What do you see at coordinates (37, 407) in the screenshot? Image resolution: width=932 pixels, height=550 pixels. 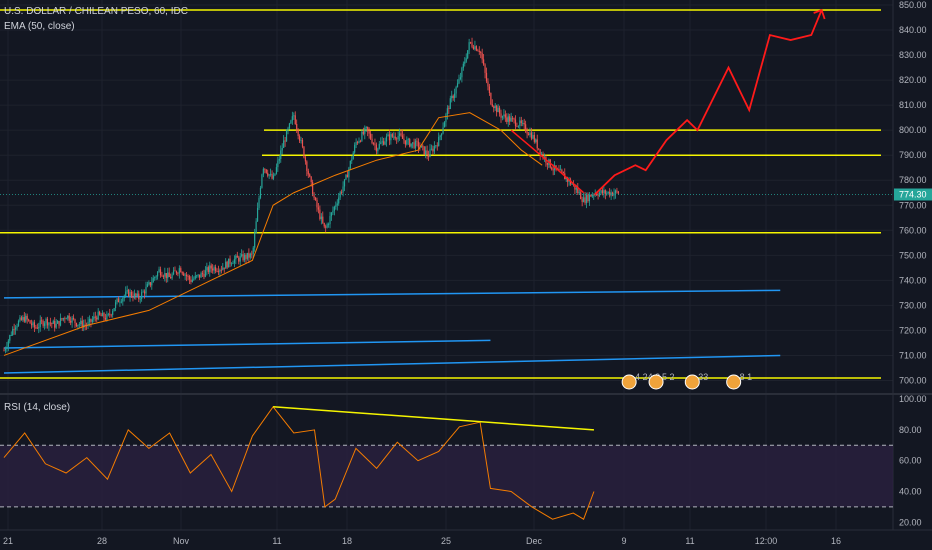 I see `rsi-legend: RSI (14, close)` at bounding box center [37, 407].